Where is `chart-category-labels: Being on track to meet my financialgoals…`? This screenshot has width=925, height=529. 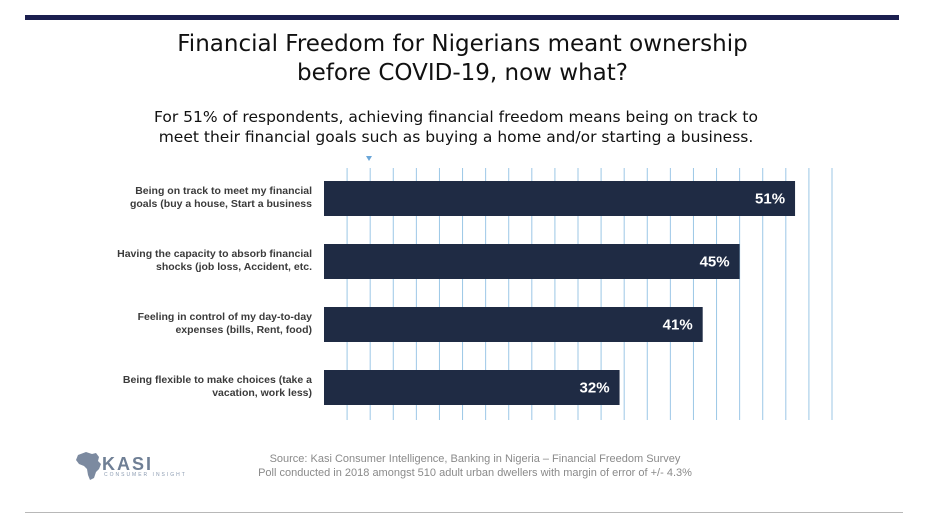
chart-category-labels: Being on track to meet my financialgoals… is located at coordinates (214, 292).